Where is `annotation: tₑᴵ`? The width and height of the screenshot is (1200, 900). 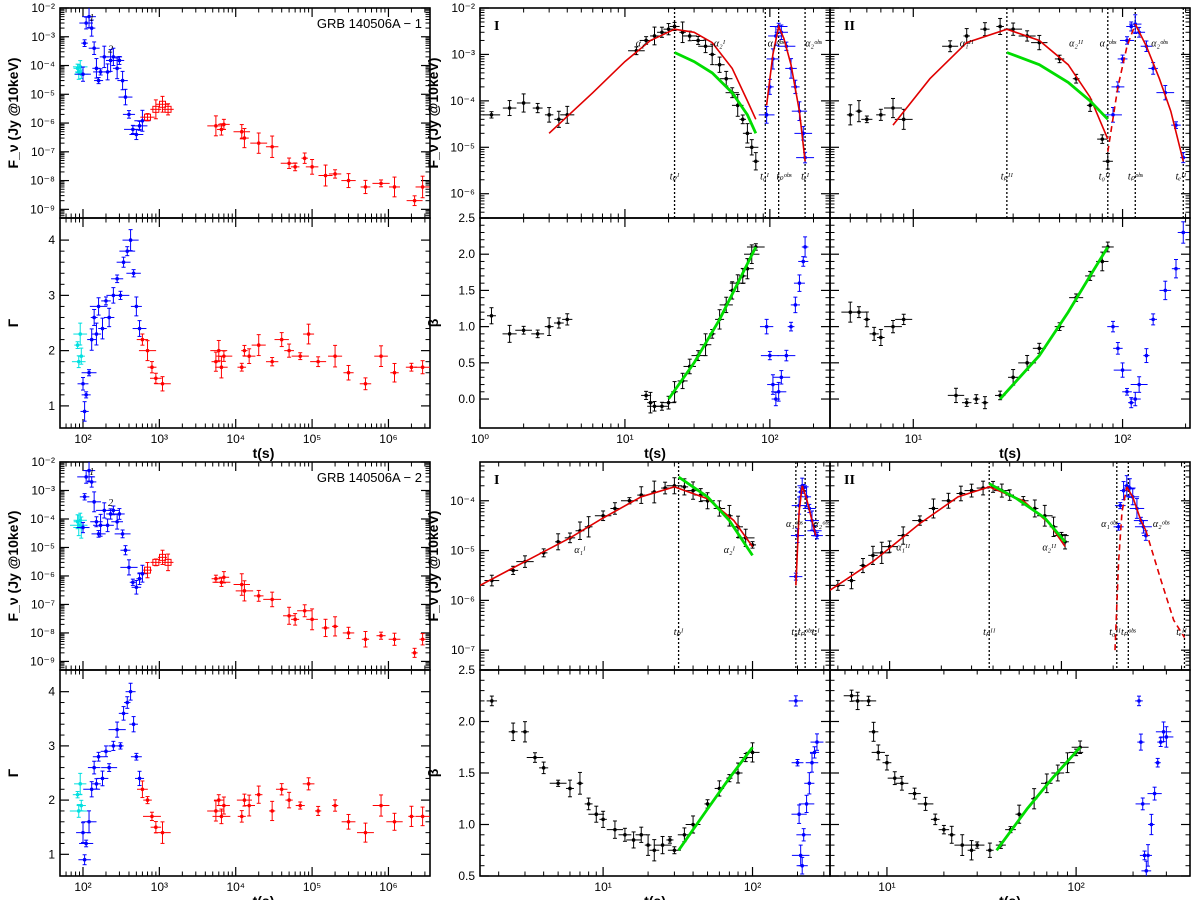
annotation: tₑᴵ is located at coordinates (805, 177).